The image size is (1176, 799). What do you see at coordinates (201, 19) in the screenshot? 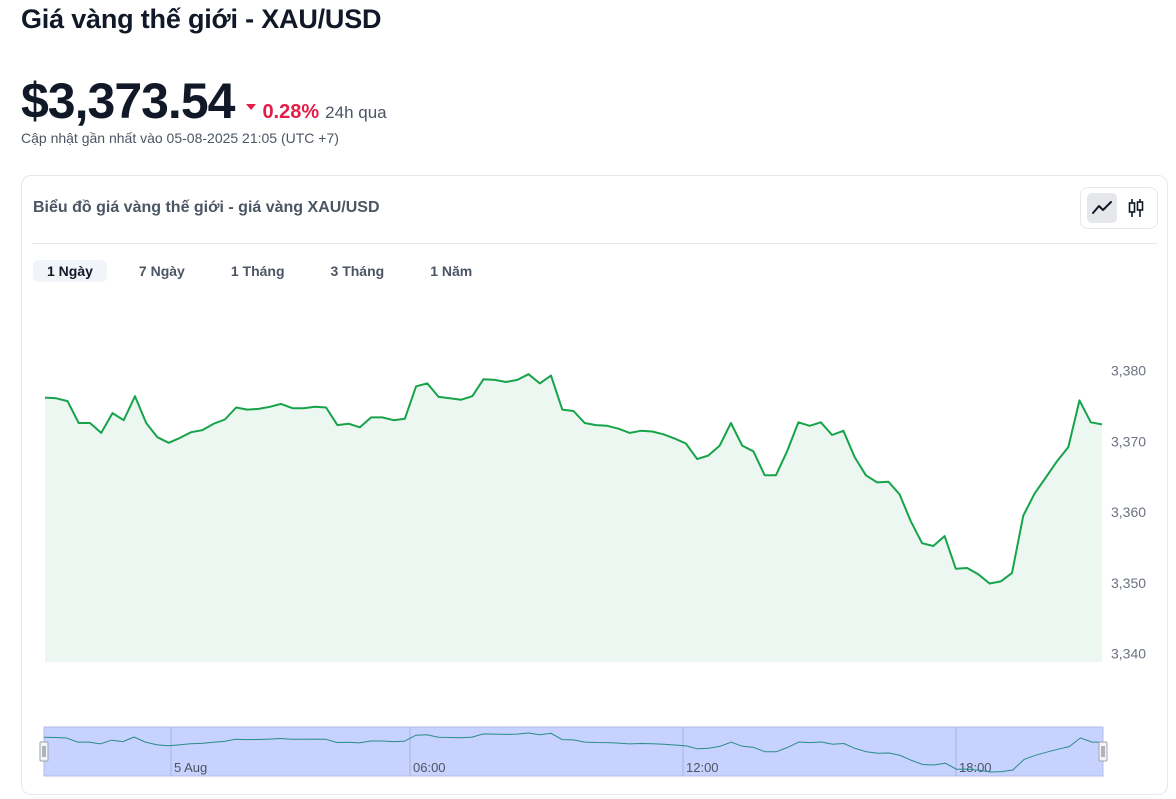
I see `page-title: Giá vàng thế giới - XAU/USD` at bounding box center [201, 19].